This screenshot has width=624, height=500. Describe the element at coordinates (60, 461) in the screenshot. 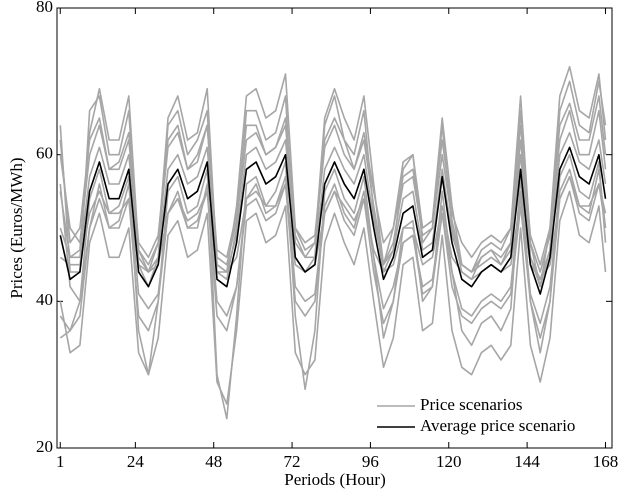

I see `x-tick-label: 1` at that location.